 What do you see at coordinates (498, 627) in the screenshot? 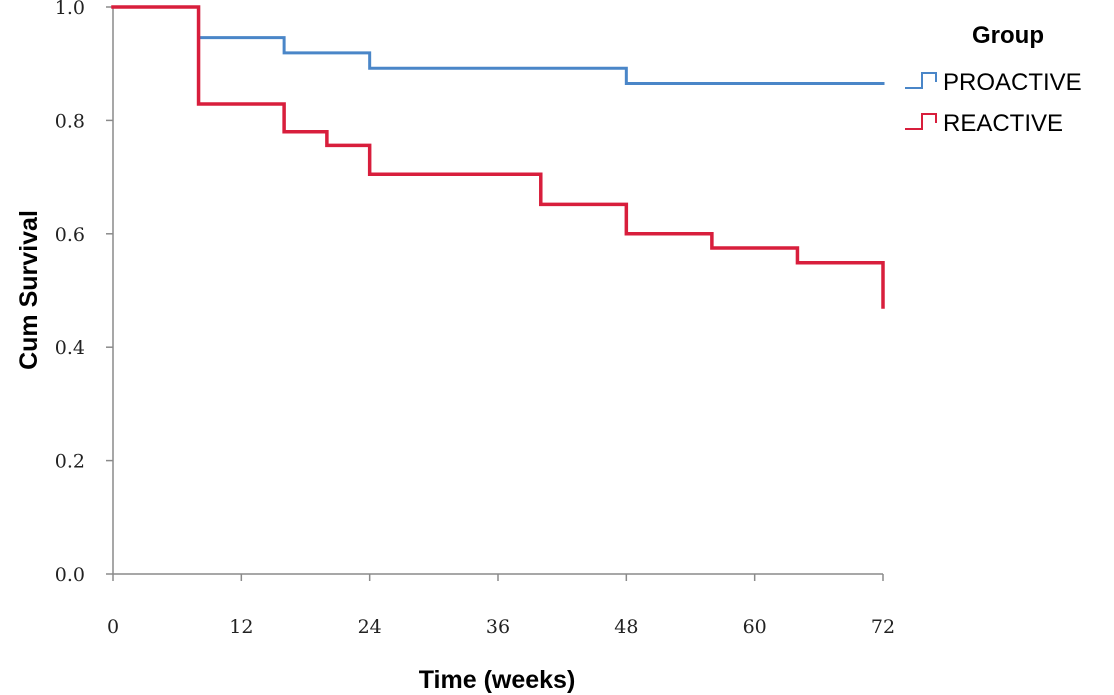
I see `x-tick-label: 36` at bounding box center [498, 627].